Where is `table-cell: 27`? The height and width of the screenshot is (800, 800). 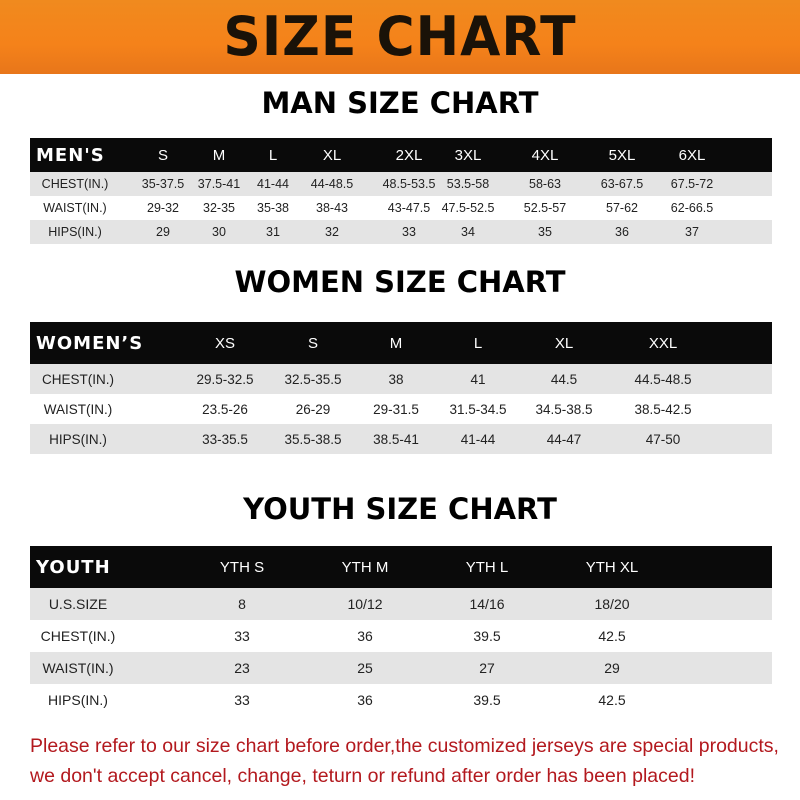 table-cell: 27 is located at coordinates (487, 668).